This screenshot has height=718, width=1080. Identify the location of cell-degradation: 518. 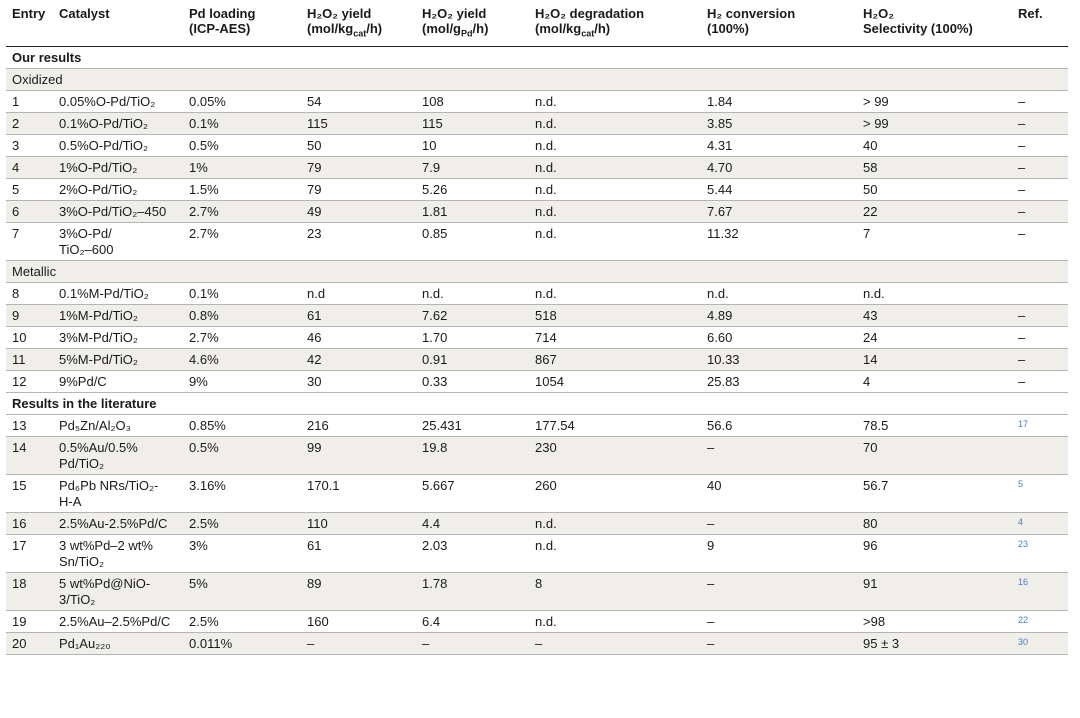
(615, 315).